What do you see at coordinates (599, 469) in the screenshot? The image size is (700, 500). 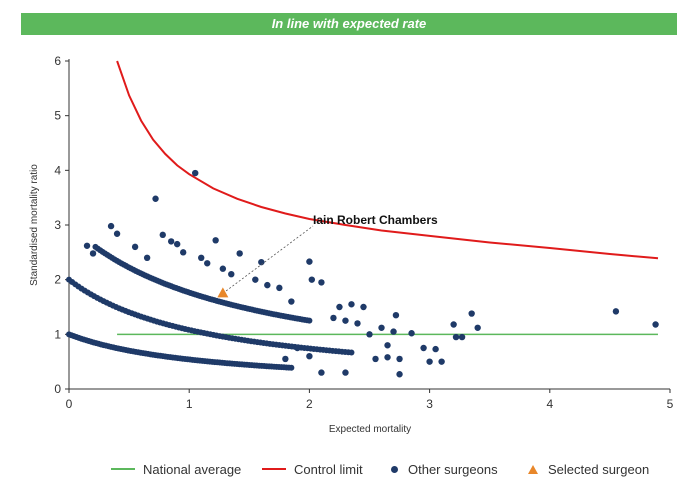 I see `legend-selected-surgeon-label: Selected surgeon` at bounding box center [599, 469].